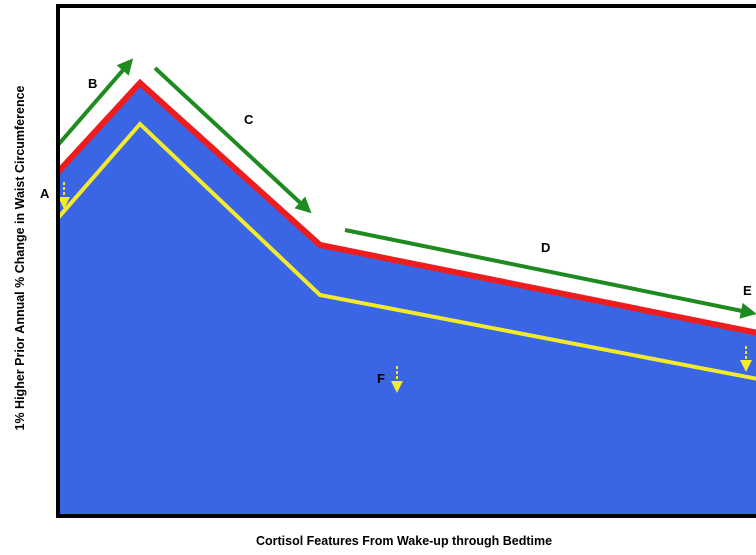 The width and height of the screenshot is (756, 555). Describe the element at coordinates (92, 83) in the screenshot. I see `label-b: B` at that location.